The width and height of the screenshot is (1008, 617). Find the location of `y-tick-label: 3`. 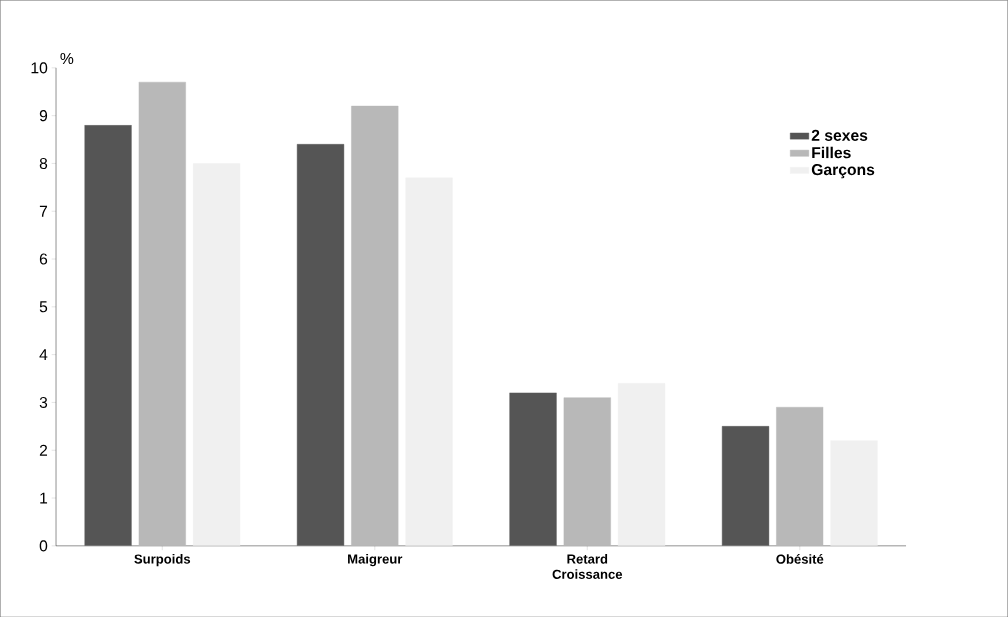

y-tick-label: 3 is located at coordinates (43, 402).